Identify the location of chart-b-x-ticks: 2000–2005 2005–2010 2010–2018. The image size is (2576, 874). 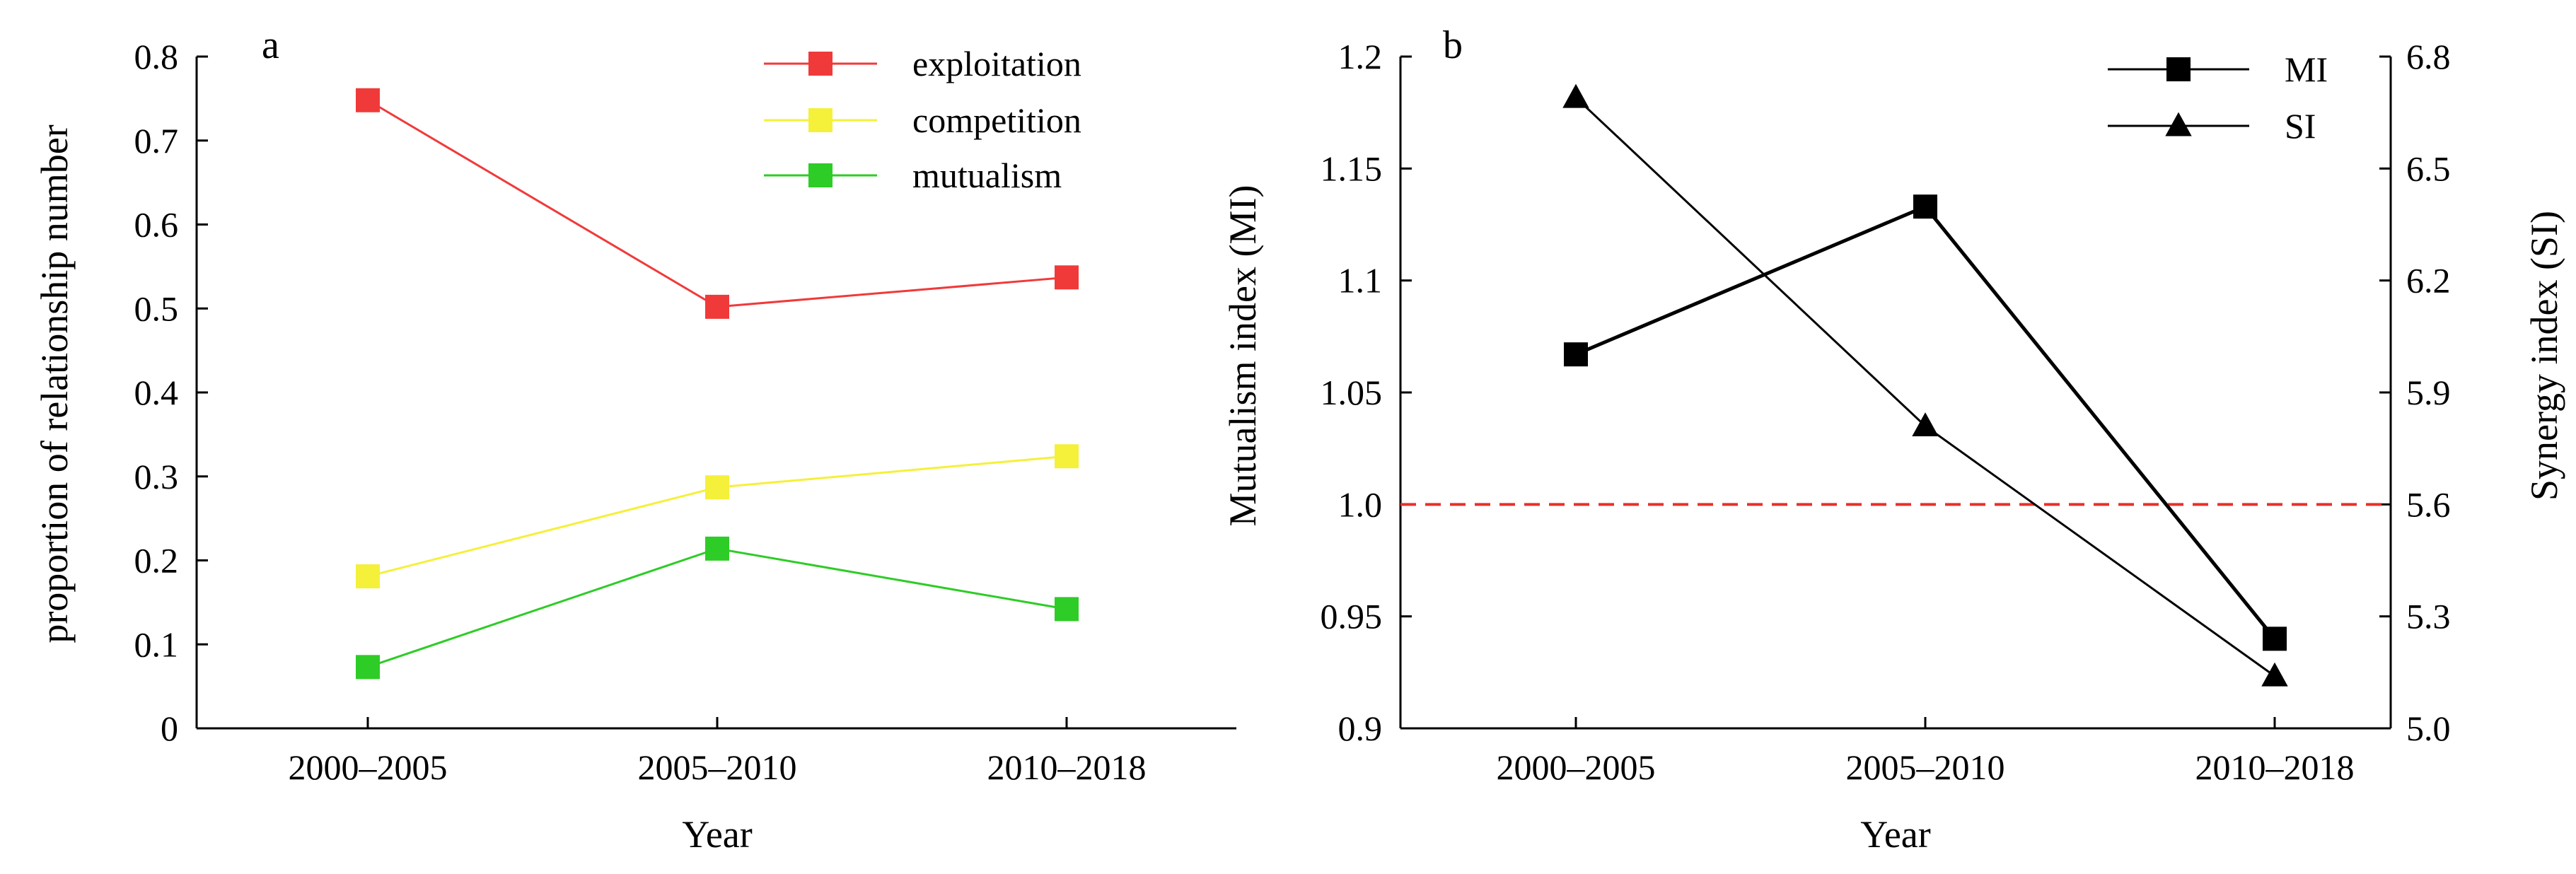
(1926, 752).